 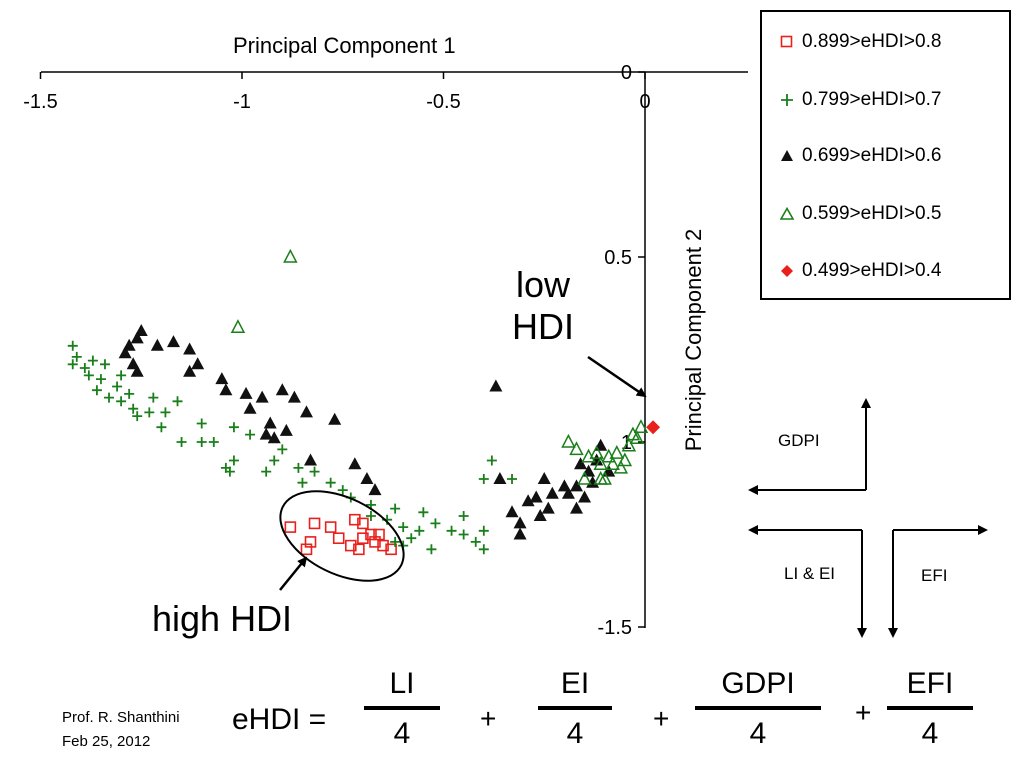 I want to click on li-ei-direction-label: LI & EI, so click(x=810, y=573).